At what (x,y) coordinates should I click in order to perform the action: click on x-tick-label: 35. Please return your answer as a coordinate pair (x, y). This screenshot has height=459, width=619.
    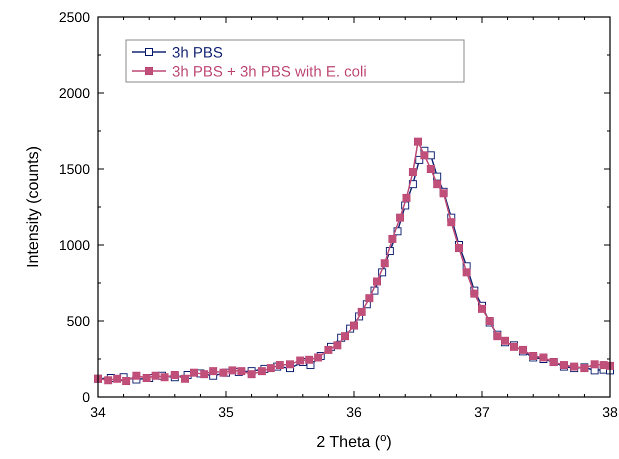
    Looking at the image, I should click on (226, 412).